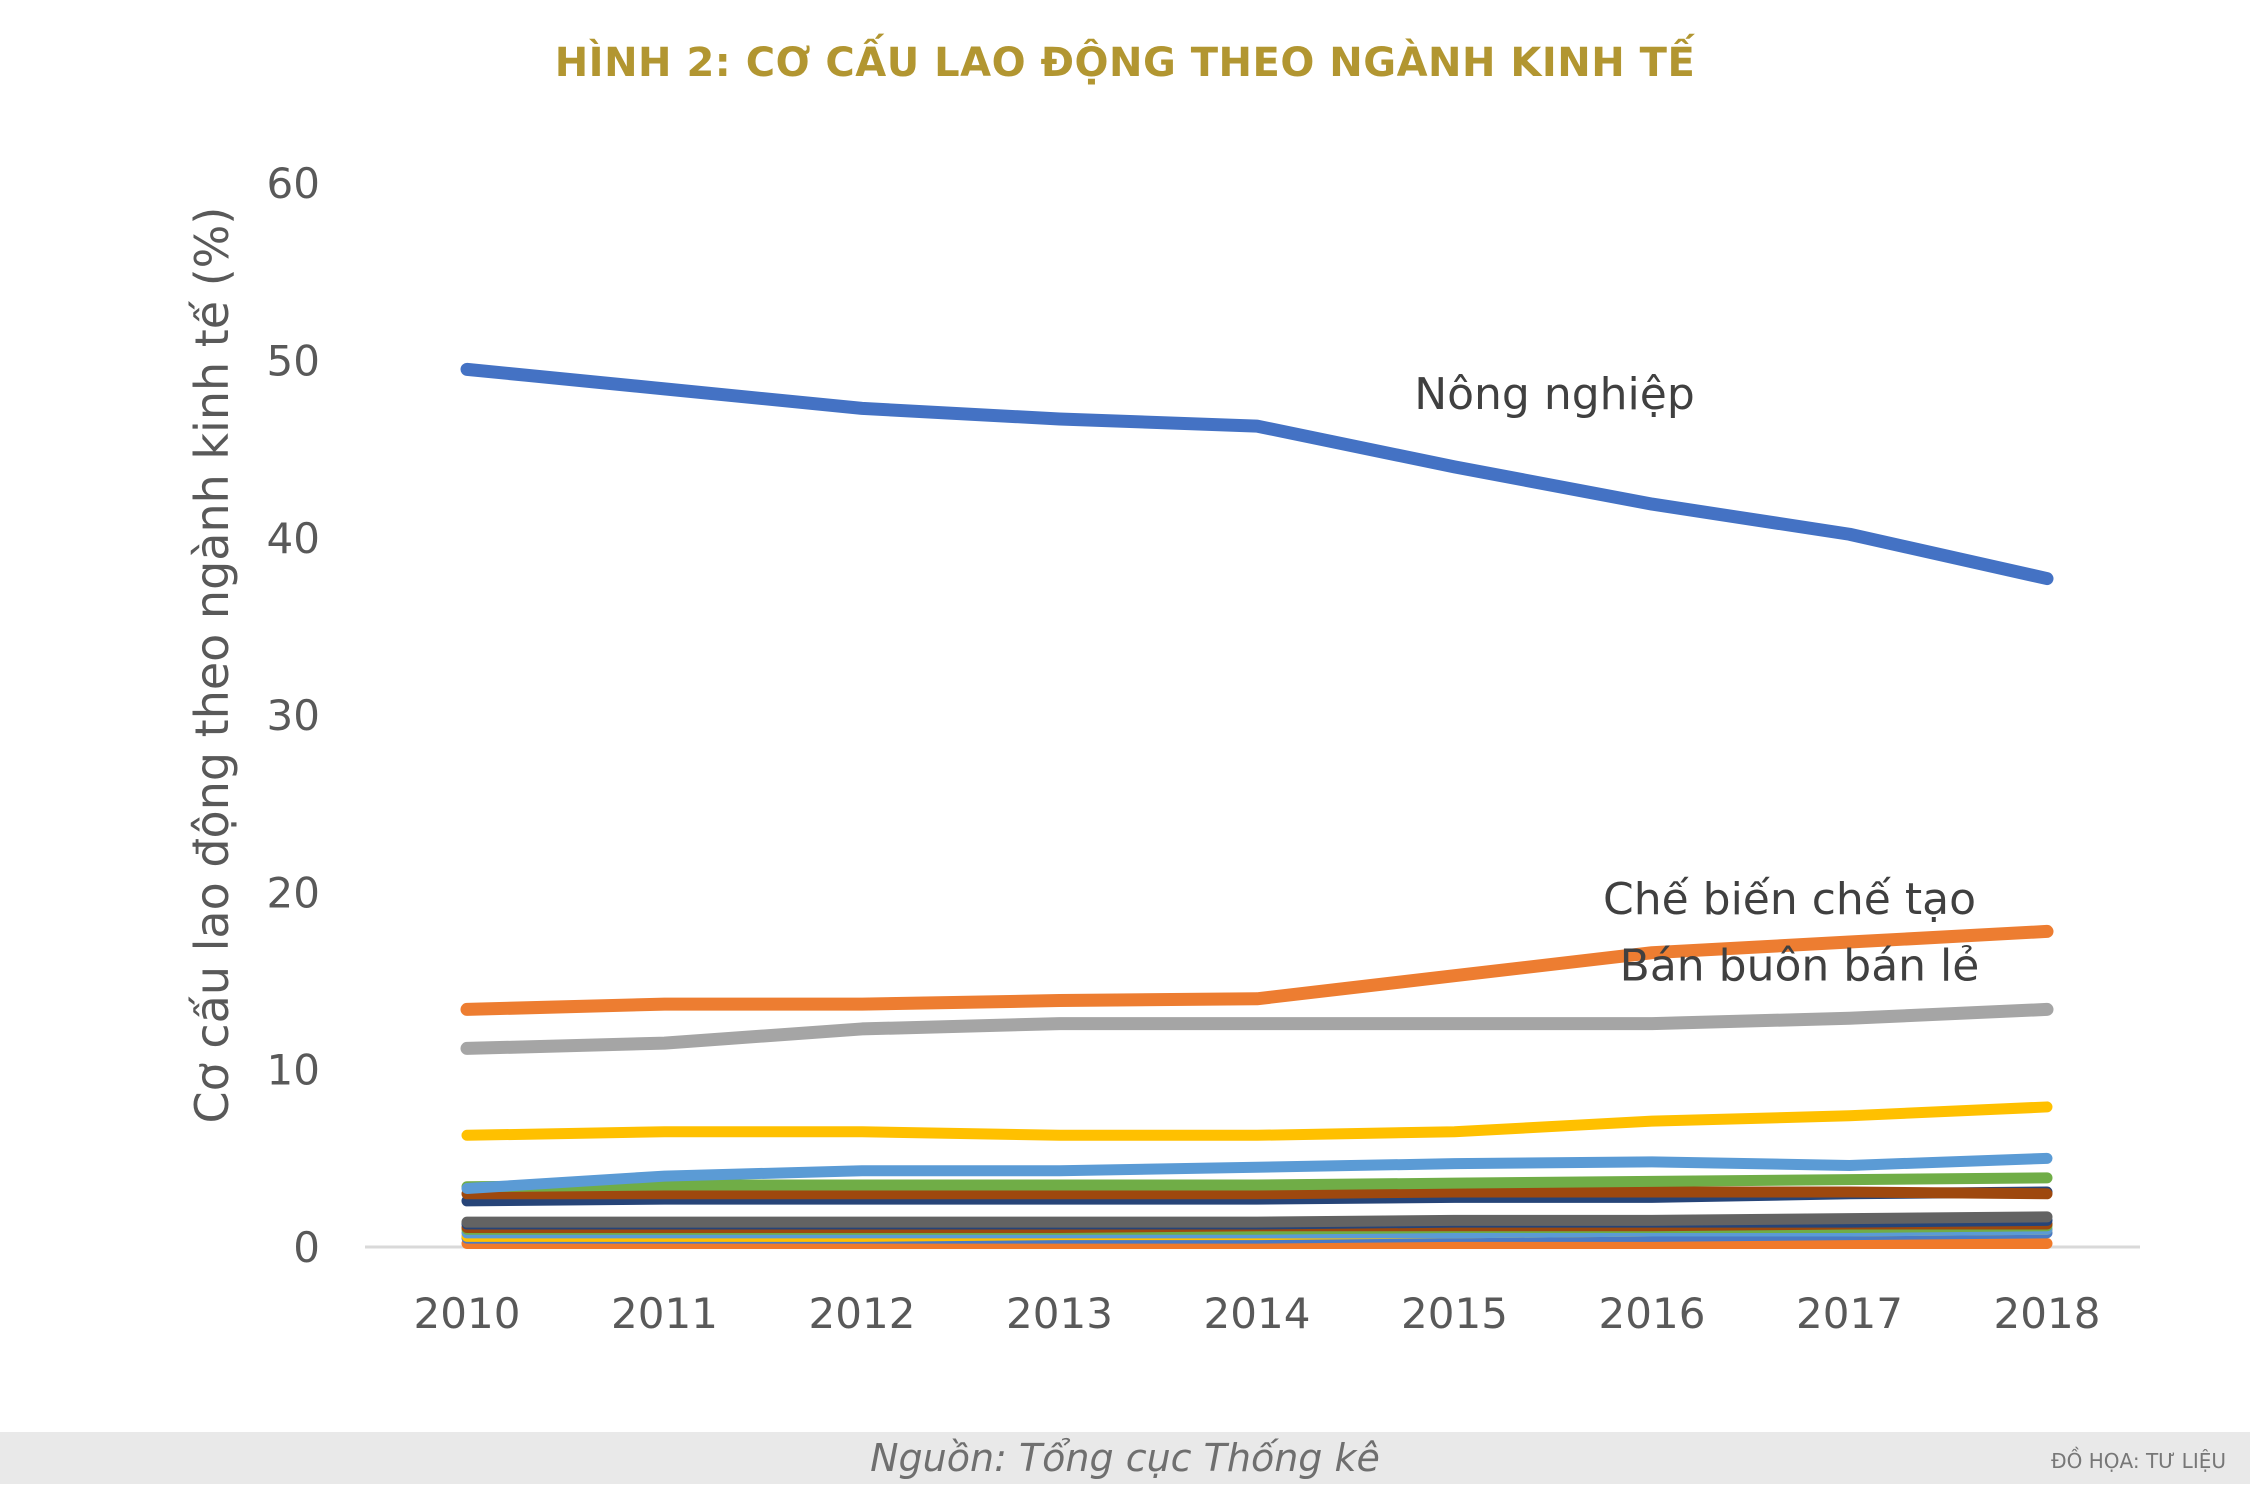 Image resolution: width=2250 pixels, height=1490 pixels. What do you see at coordinates (293, 715) in the screenshot?
I see `y-tick-label: 30` at bounding box center [293, 715].